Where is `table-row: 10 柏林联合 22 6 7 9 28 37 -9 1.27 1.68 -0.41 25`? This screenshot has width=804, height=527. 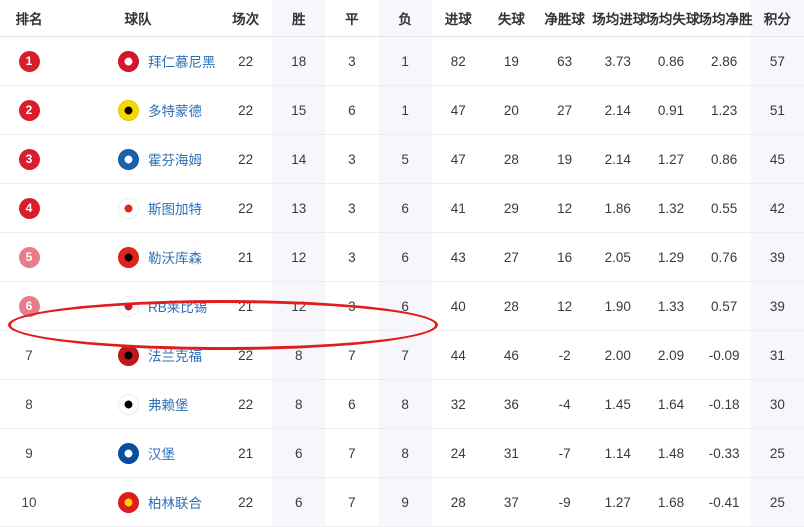
table-row: 10 柏林联合 22 6 7 9 28 37 -9 1.27 1.68 -0.41 25 is located at coordinates (402, 502).